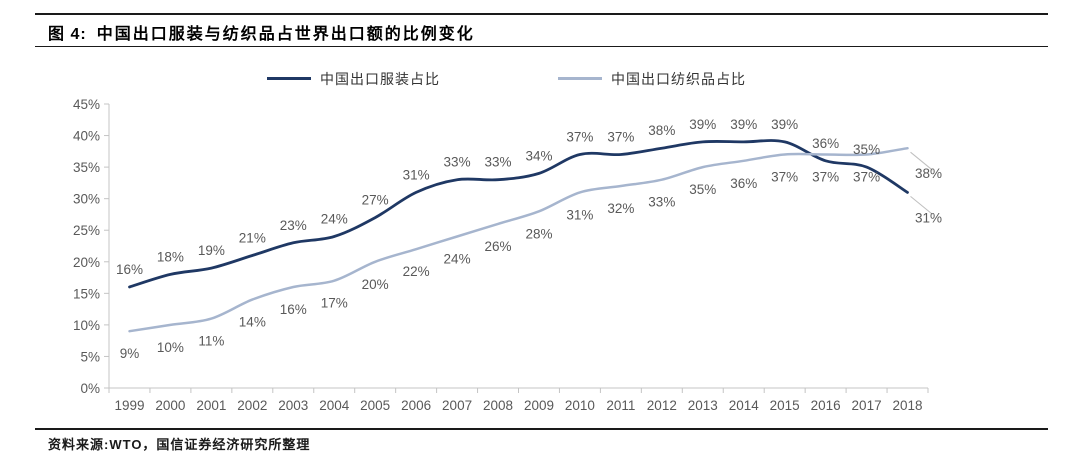  I want to click on figure-number-label: 图 4:, so click(67, 34).